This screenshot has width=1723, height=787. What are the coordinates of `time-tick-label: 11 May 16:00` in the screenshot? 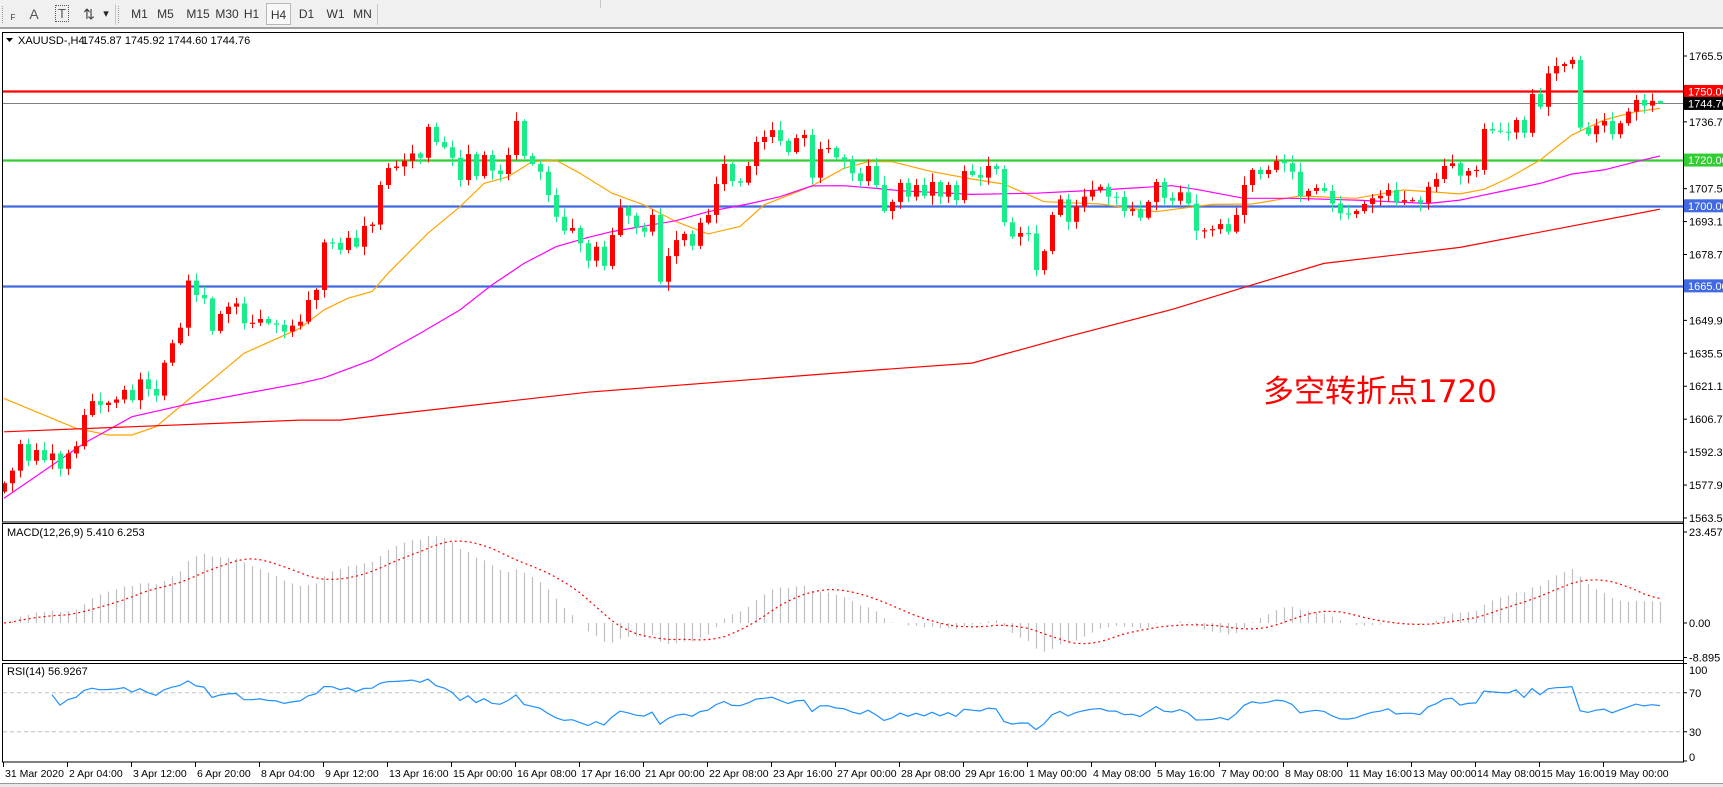 It's located at (1380, 774).